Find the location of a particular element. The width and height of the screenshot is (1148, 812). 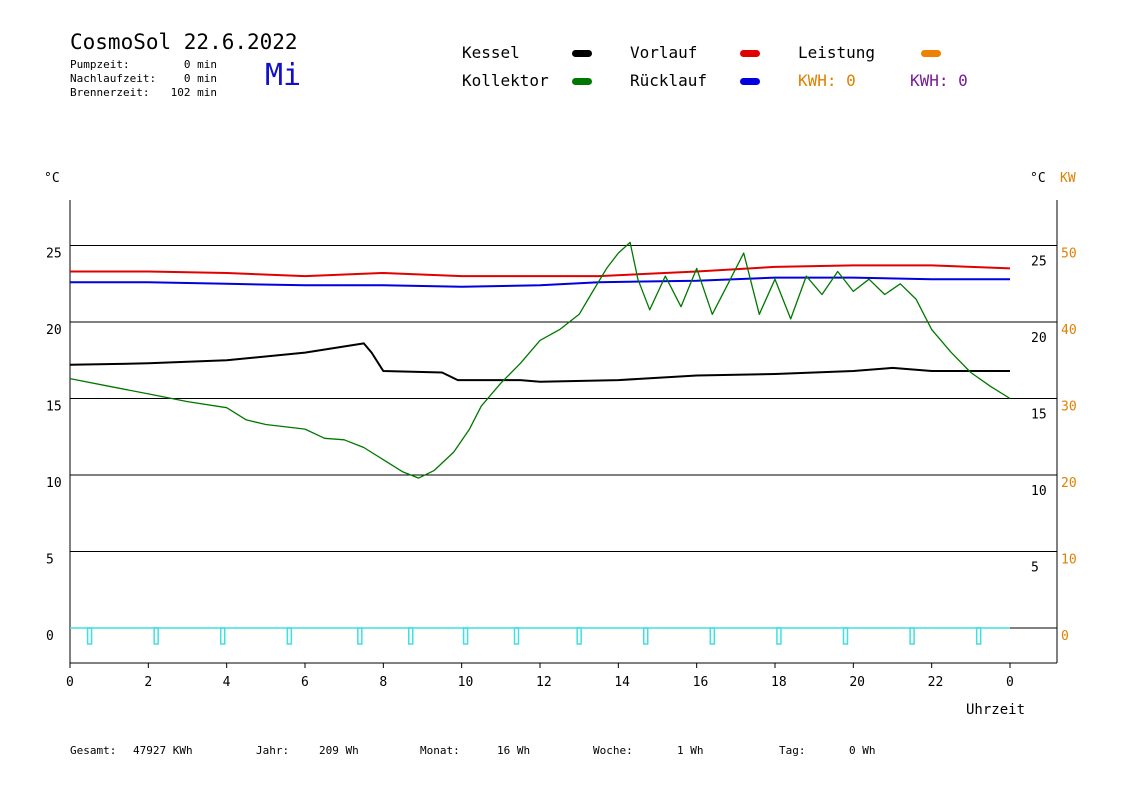

y-tick-right-20: 20 is located at coordinates (1039, 338).